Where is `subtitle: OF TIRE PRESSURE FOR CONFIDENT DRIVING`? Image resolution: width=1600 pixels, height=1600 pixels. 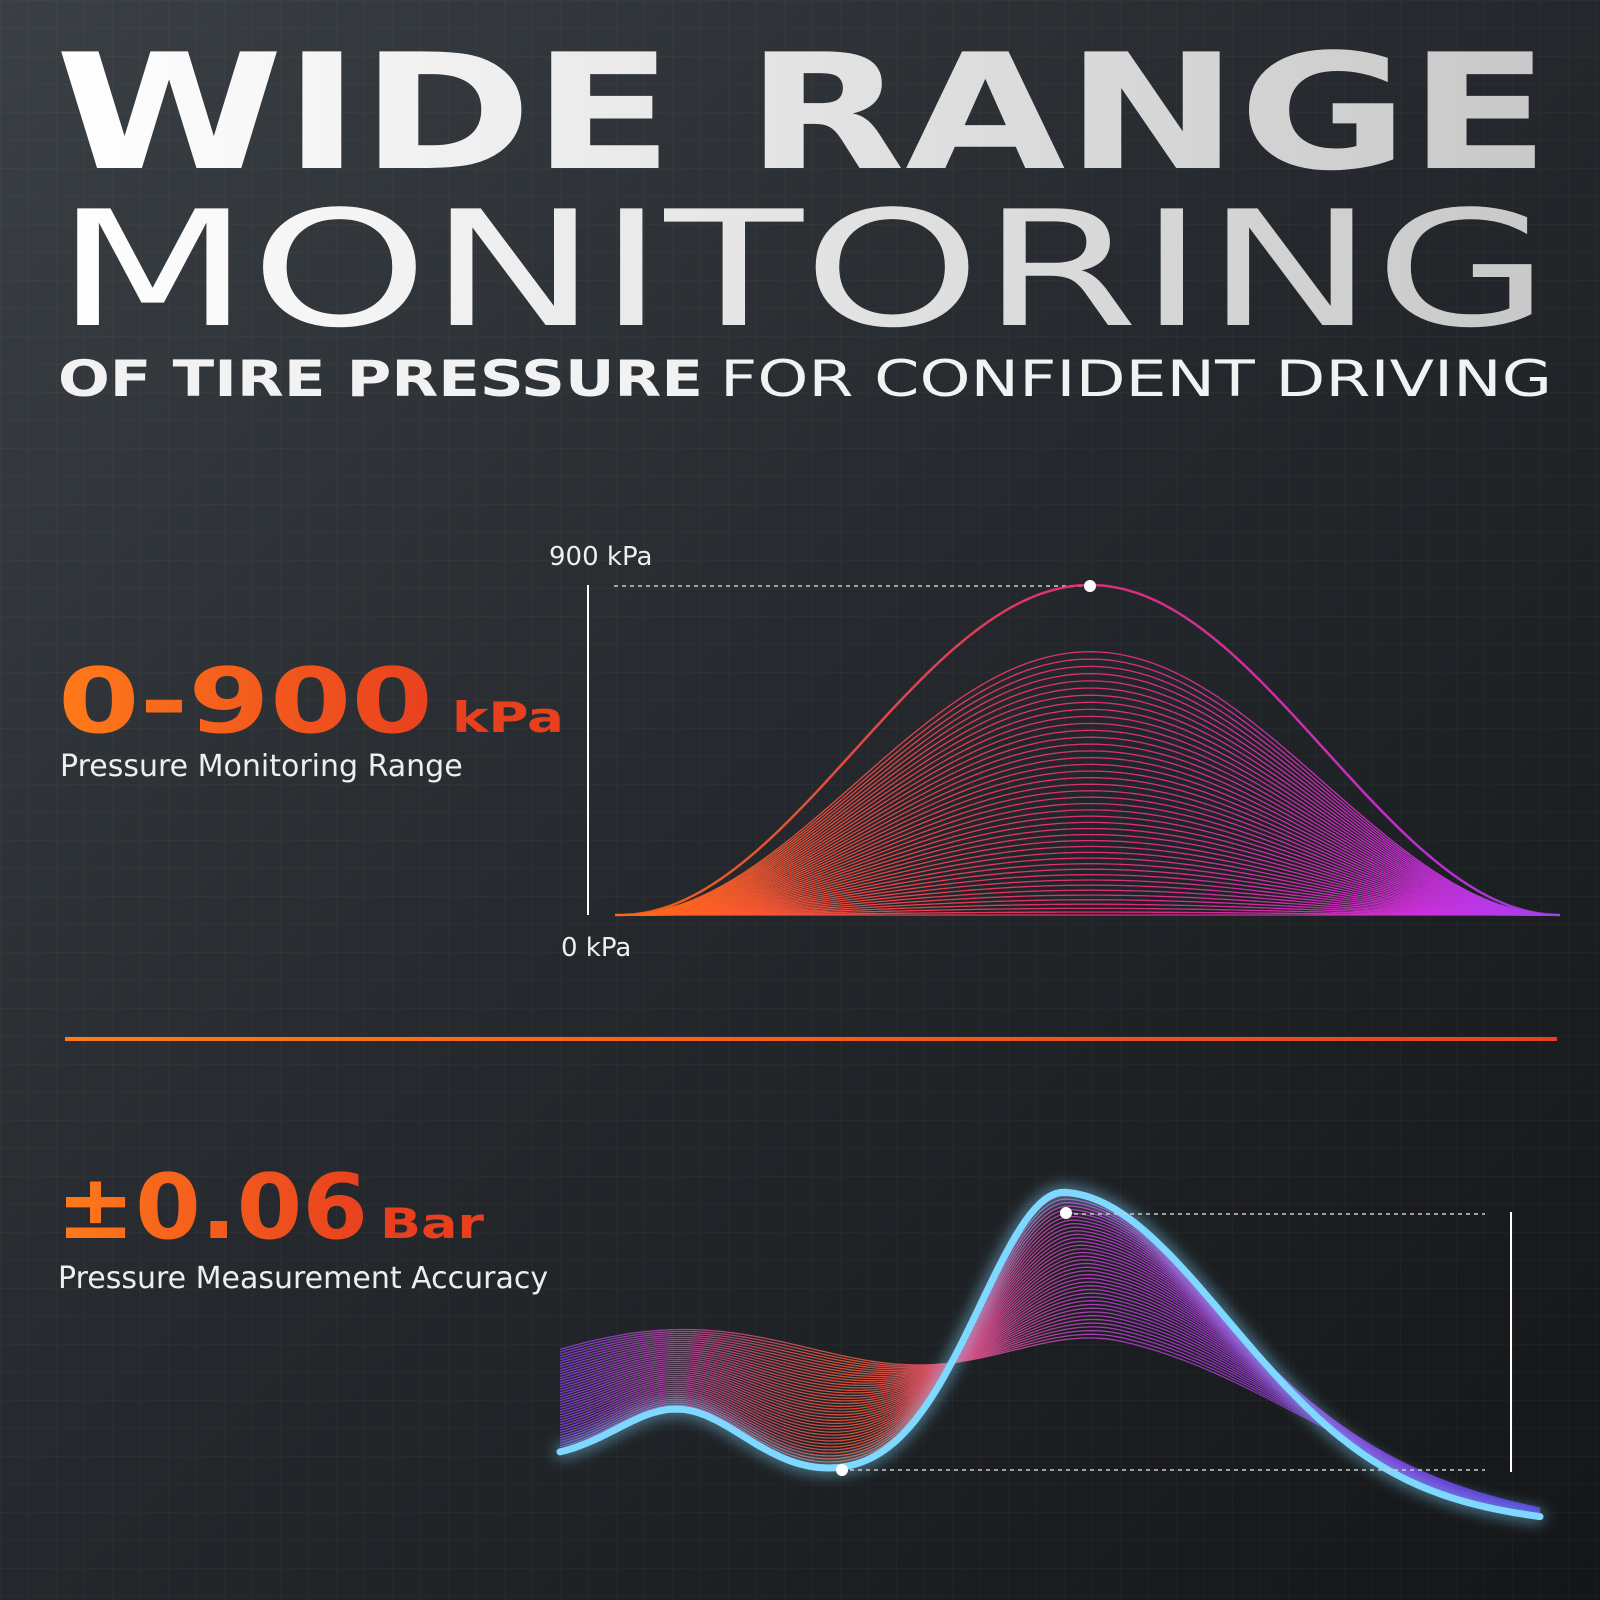
subtitle: OF TIRE PRESSURE FOR CONFIDENT DRIVING is located at coordinates (805, 379).